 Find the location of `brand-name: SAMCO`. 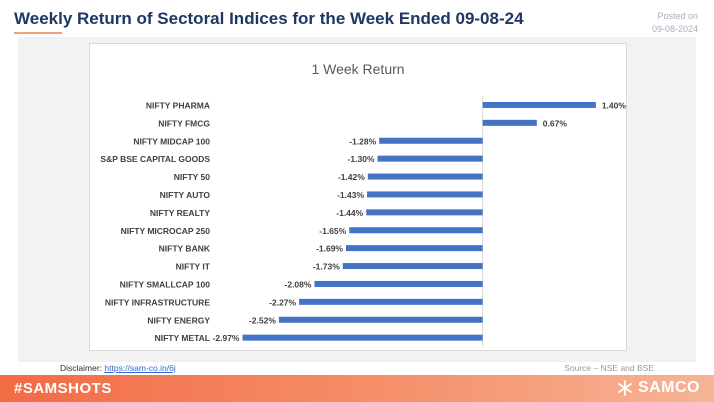

brand-name: SAMCO is located at coordinates (668, 387).